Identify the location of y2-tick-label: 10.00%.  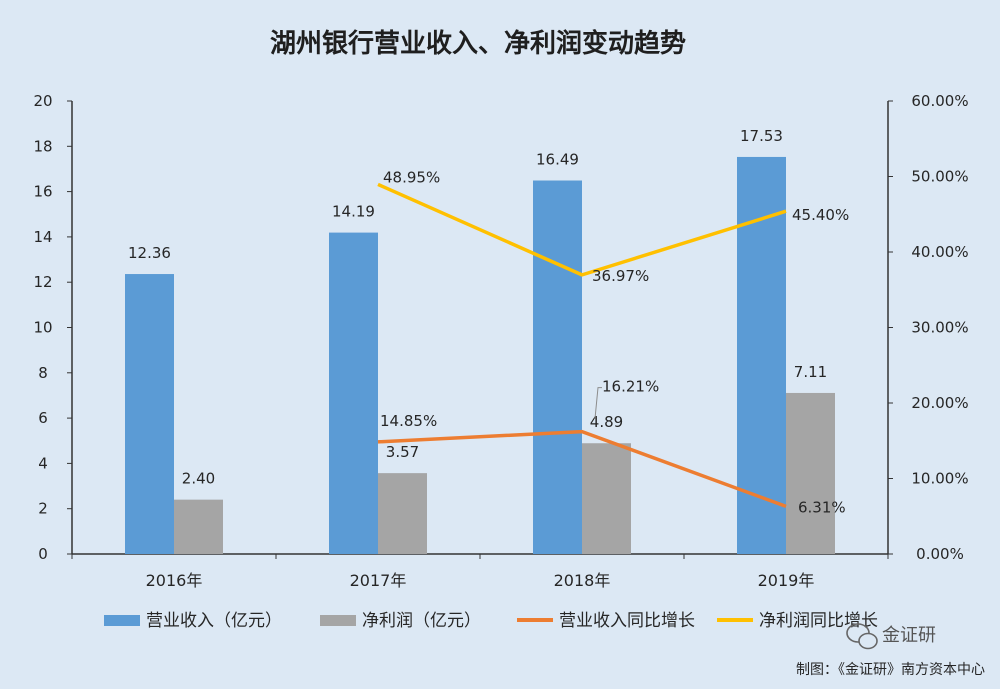
(939, 479).